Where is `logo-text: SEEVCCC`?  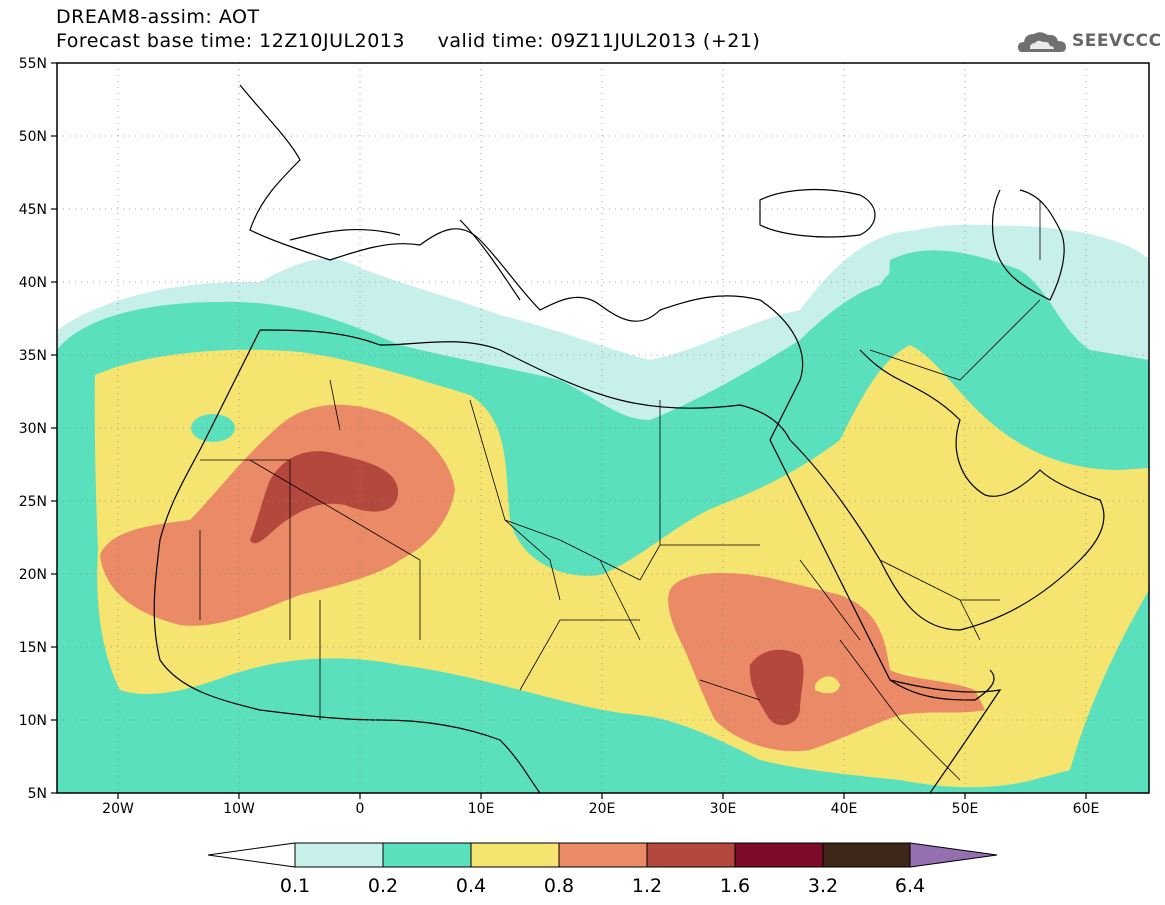 logo-text: SEEVCCC is located at coordinates (1117, 41).